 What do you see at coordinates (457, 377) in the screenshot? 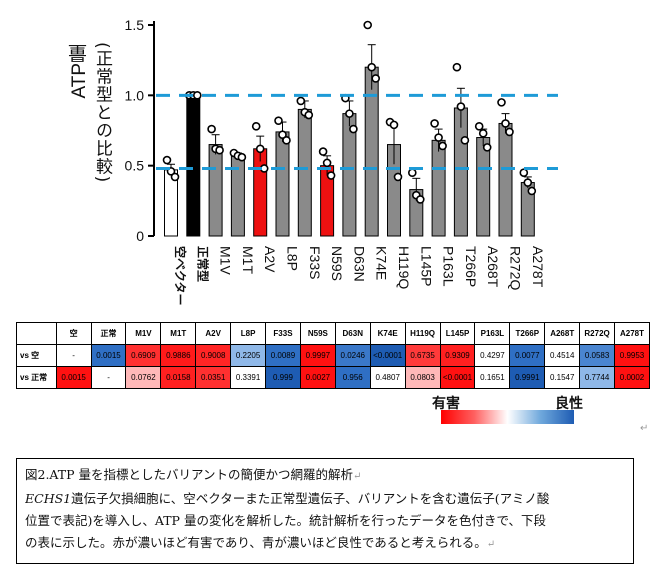
I see `p-value-cell: <0.0001` at bounding box center [457, 377].